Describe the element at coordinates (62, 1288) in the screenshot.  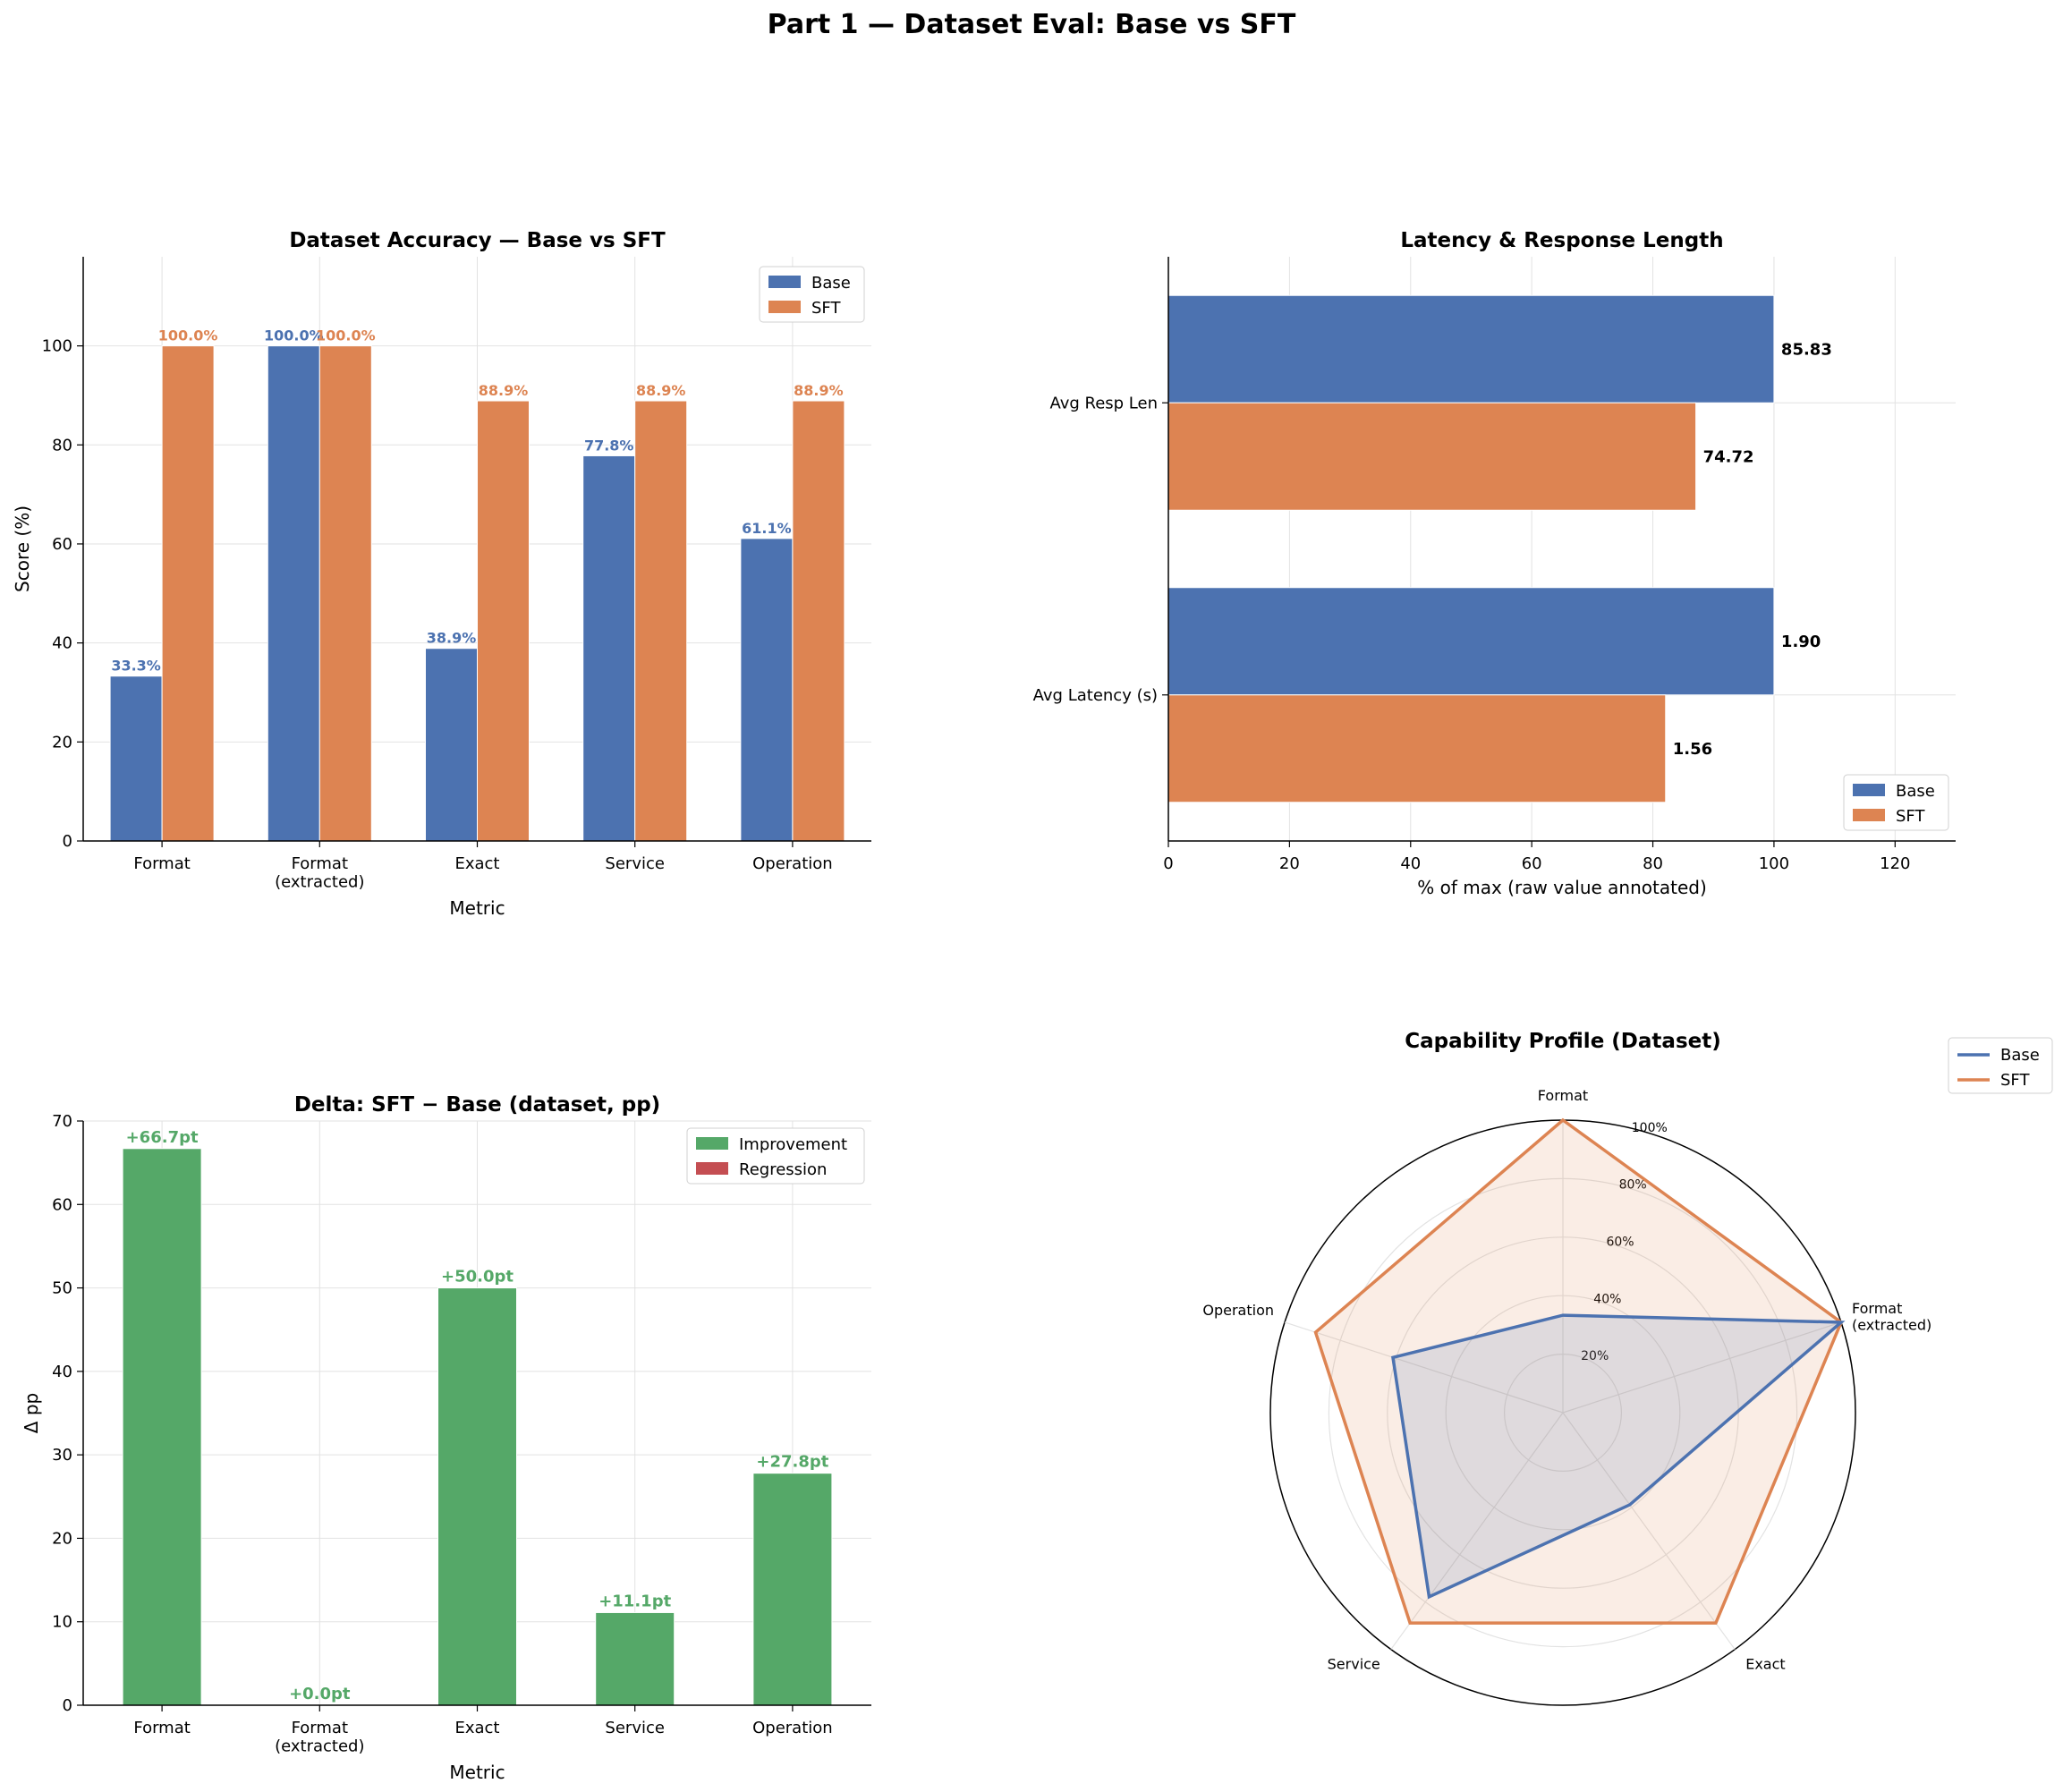
I see `y-tick-label: 50` at that location.